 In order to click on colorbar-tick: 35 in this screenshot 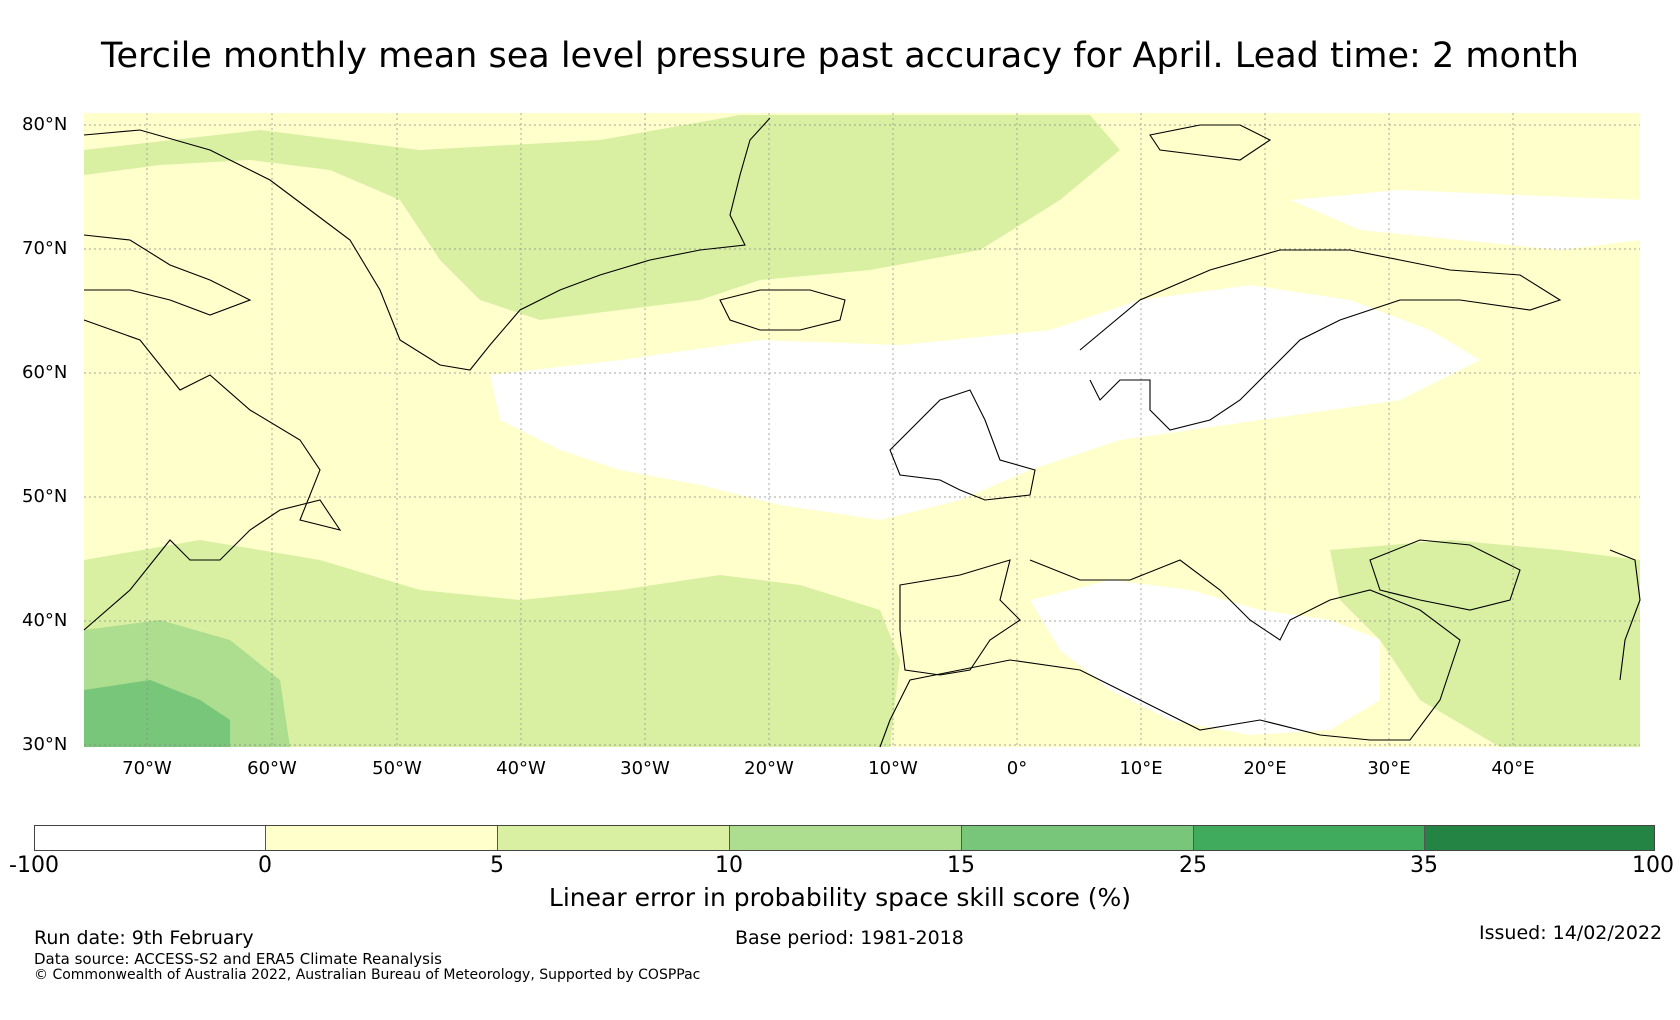, I will do `click(1424, 865)`.